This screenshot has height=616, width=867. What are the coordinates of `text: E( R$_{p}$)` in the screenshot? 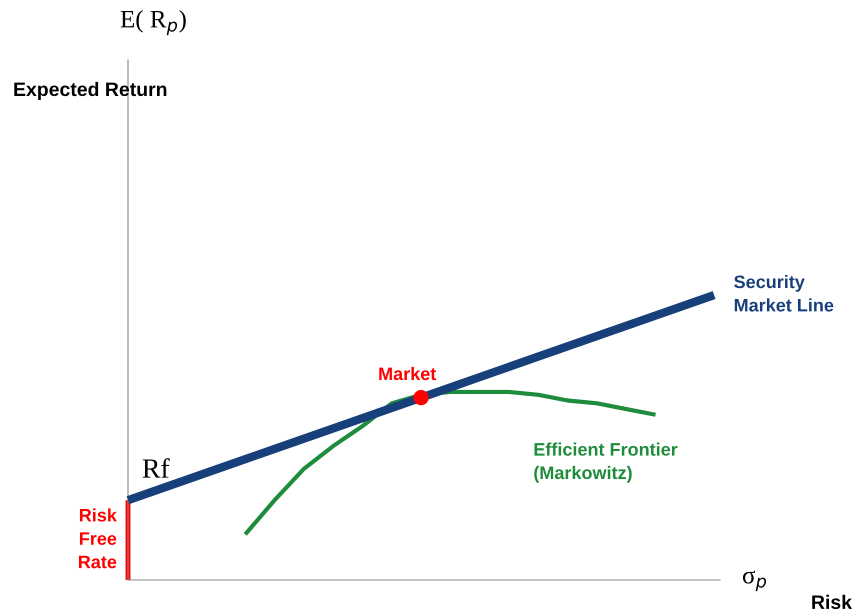 It's located at (153, 23).